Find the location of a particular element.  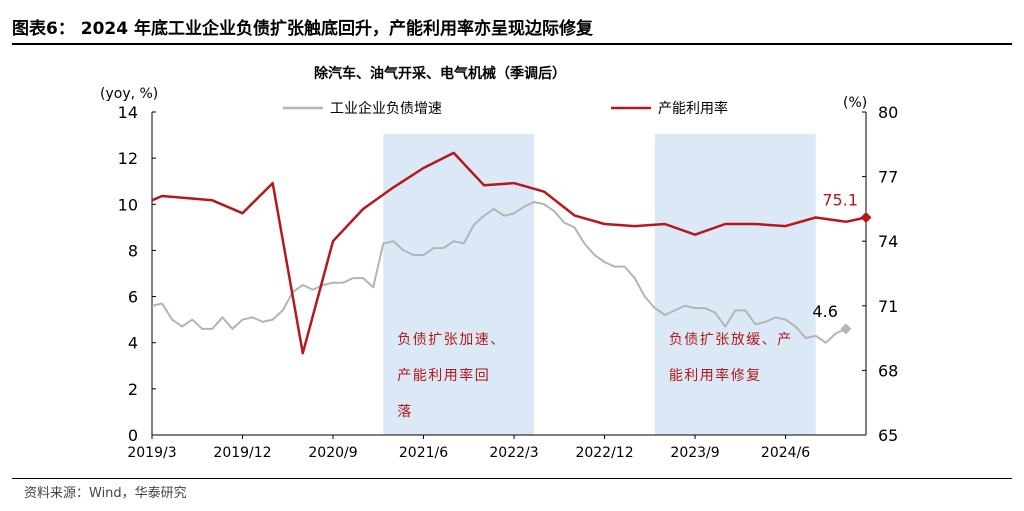

series-end-label-1: 4.6 is located at coordinates (824, 311).